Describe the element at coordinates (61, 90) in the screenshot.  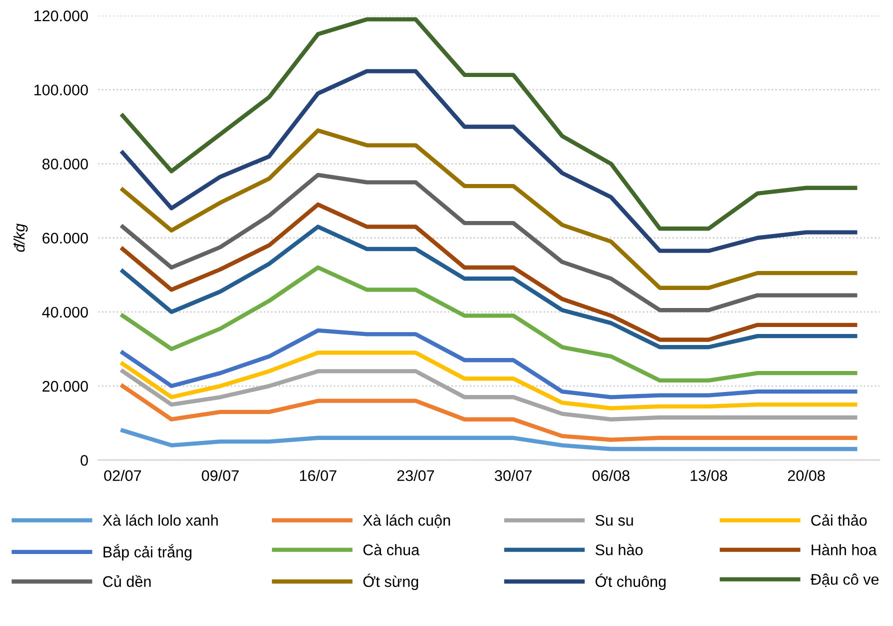
I see `y-tick-label: 100.000` at that location.